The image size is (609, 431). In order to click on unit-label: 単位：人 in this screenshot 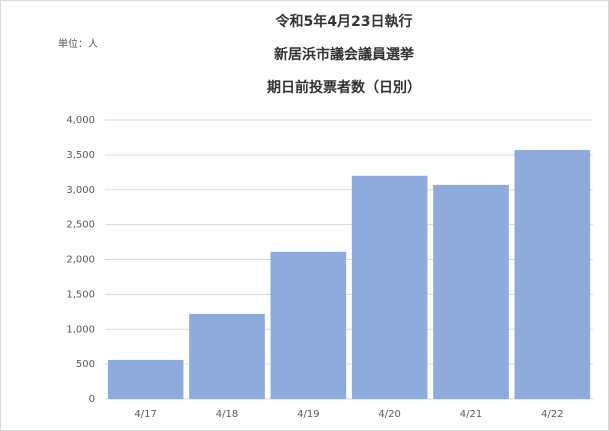, I will do `click(78, 43)`.